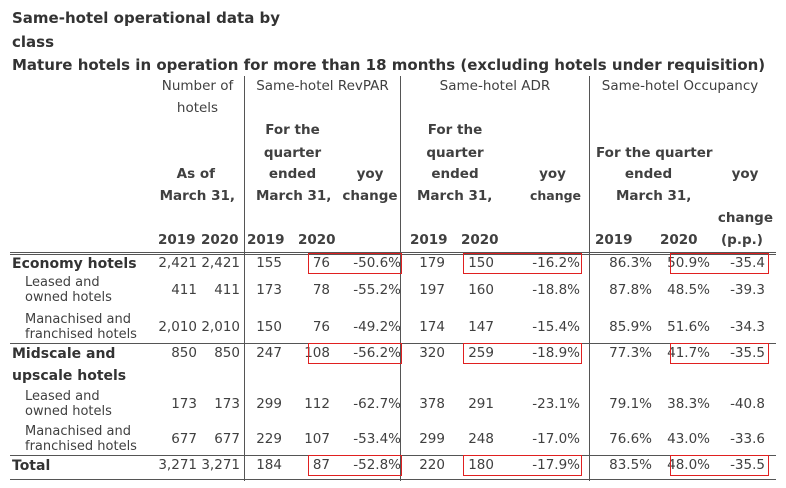  Describe the element at coordinates (555, 195) in the screenshot. I see `adr-change: change` at that location.